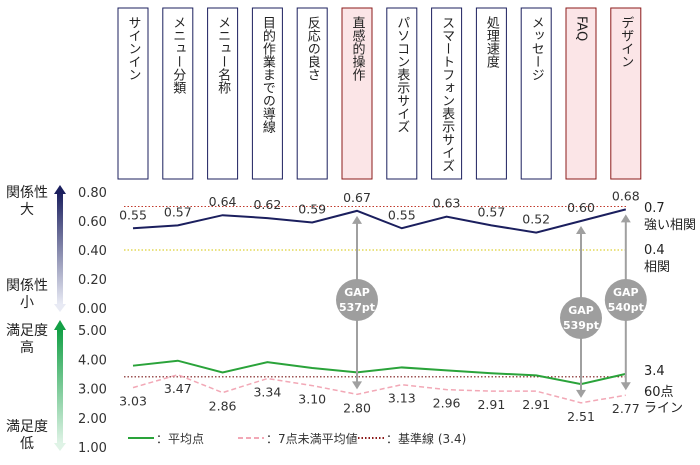 The width and height of the screenshot is (700, 465). I want to click on gap-value: 540pt, so click(626, 307).